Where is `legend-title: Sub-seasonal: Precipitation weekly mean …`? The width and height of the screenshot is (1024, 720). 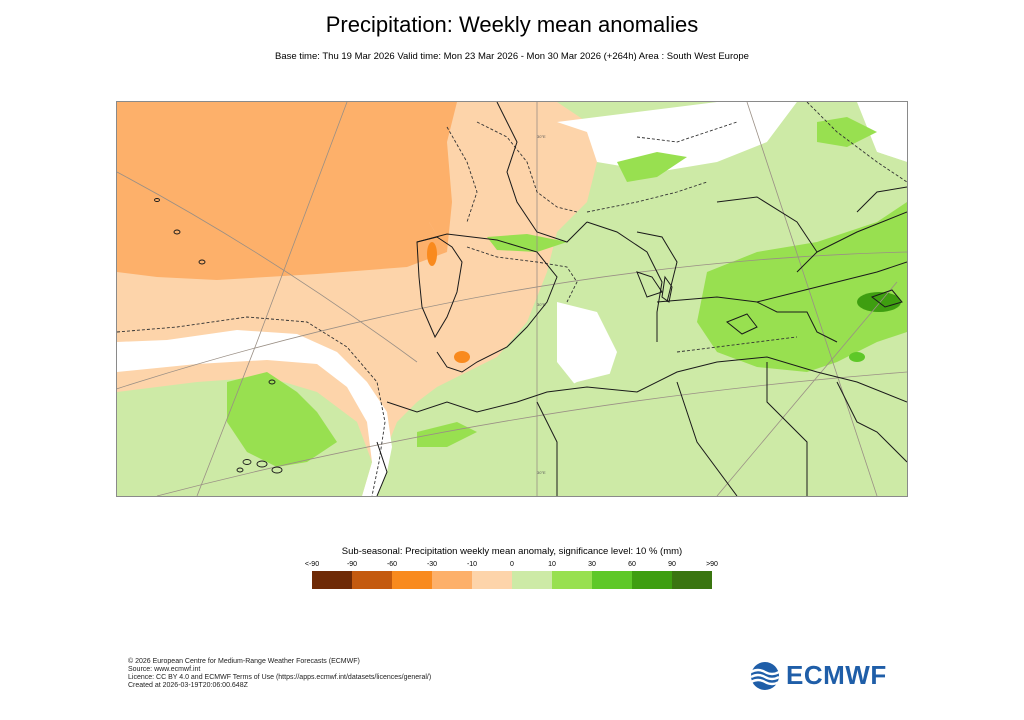 legend-title: Sub-seasonal: Precipitation weekly mean … is located at coordinates (512, 551).